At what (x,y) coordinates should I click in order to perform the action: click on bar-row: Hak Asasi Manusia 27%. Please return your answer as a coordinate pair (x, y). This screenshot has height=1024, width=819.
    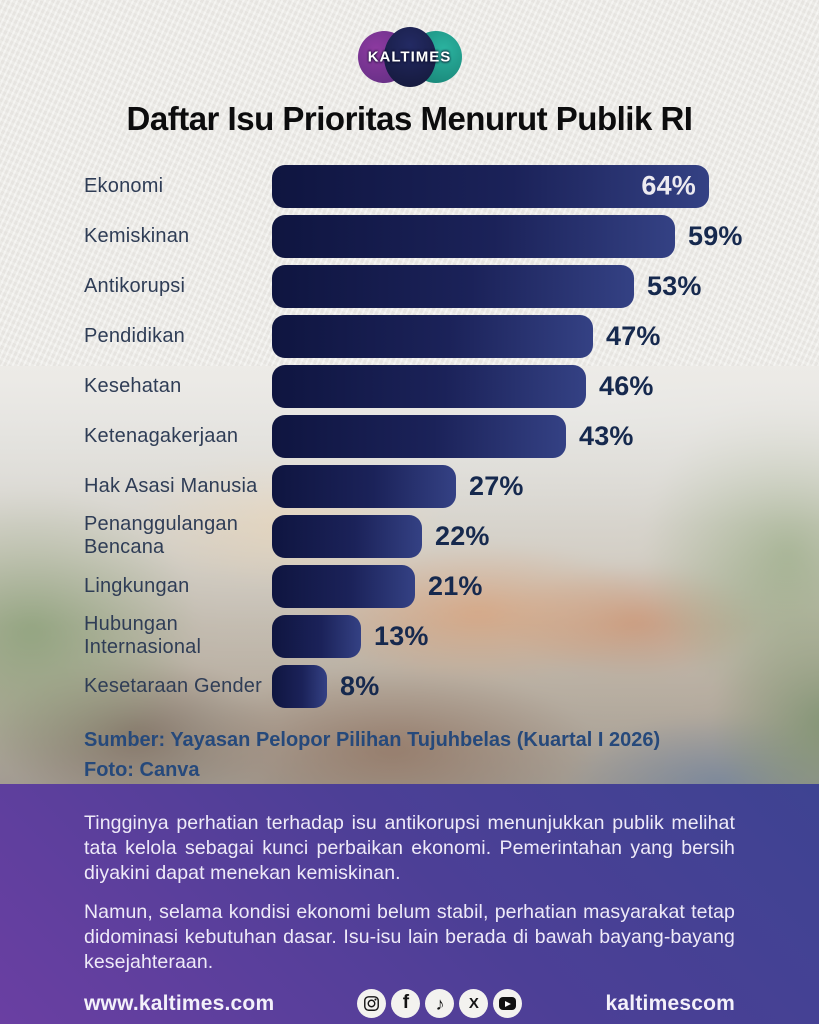
    Looking at the image, I should click on (434, 486).